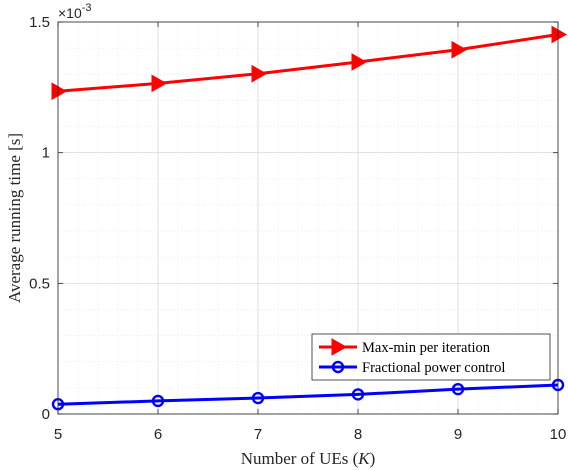  I want to click on x-axis-title-text: Number of UEs (, so click(300, 458).